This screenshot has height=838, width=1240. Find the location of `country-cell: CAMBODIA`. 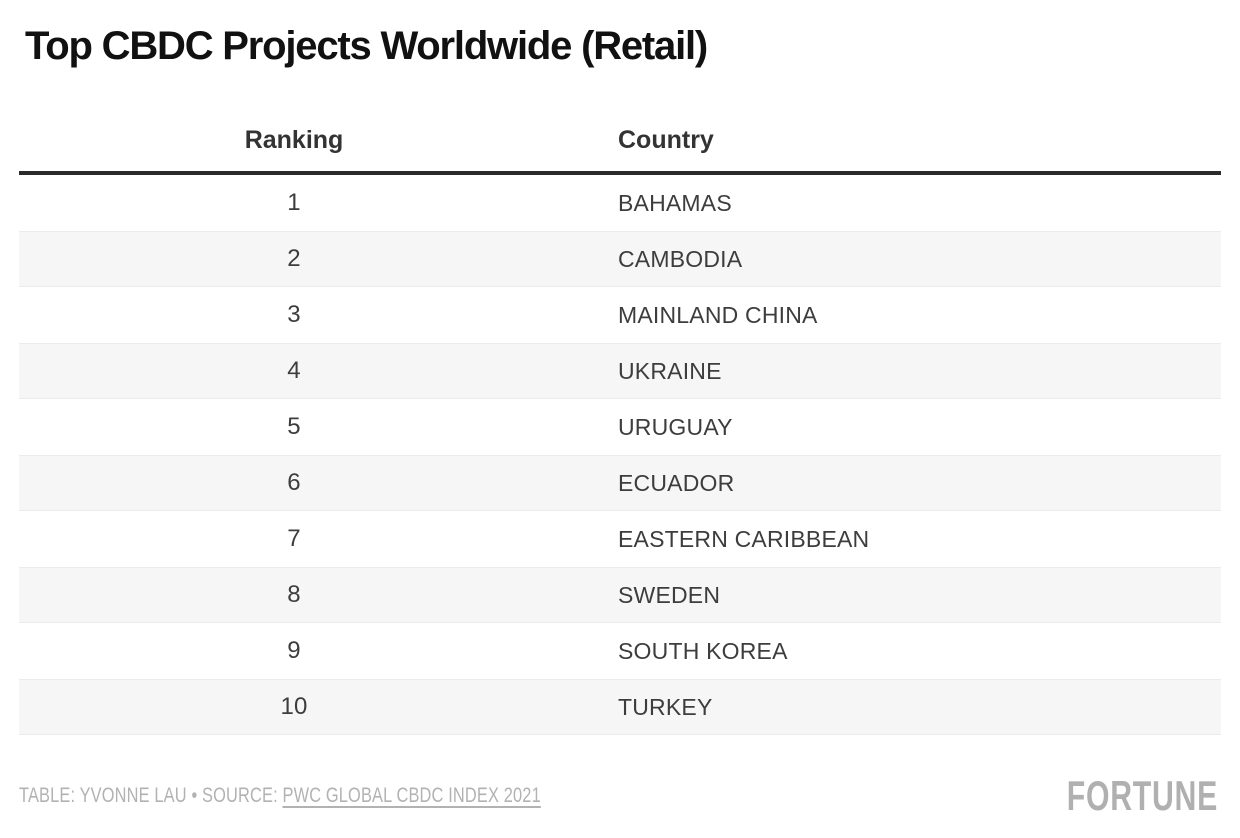

country-cell: CAMBODIA is located at coordinates (680, 258).